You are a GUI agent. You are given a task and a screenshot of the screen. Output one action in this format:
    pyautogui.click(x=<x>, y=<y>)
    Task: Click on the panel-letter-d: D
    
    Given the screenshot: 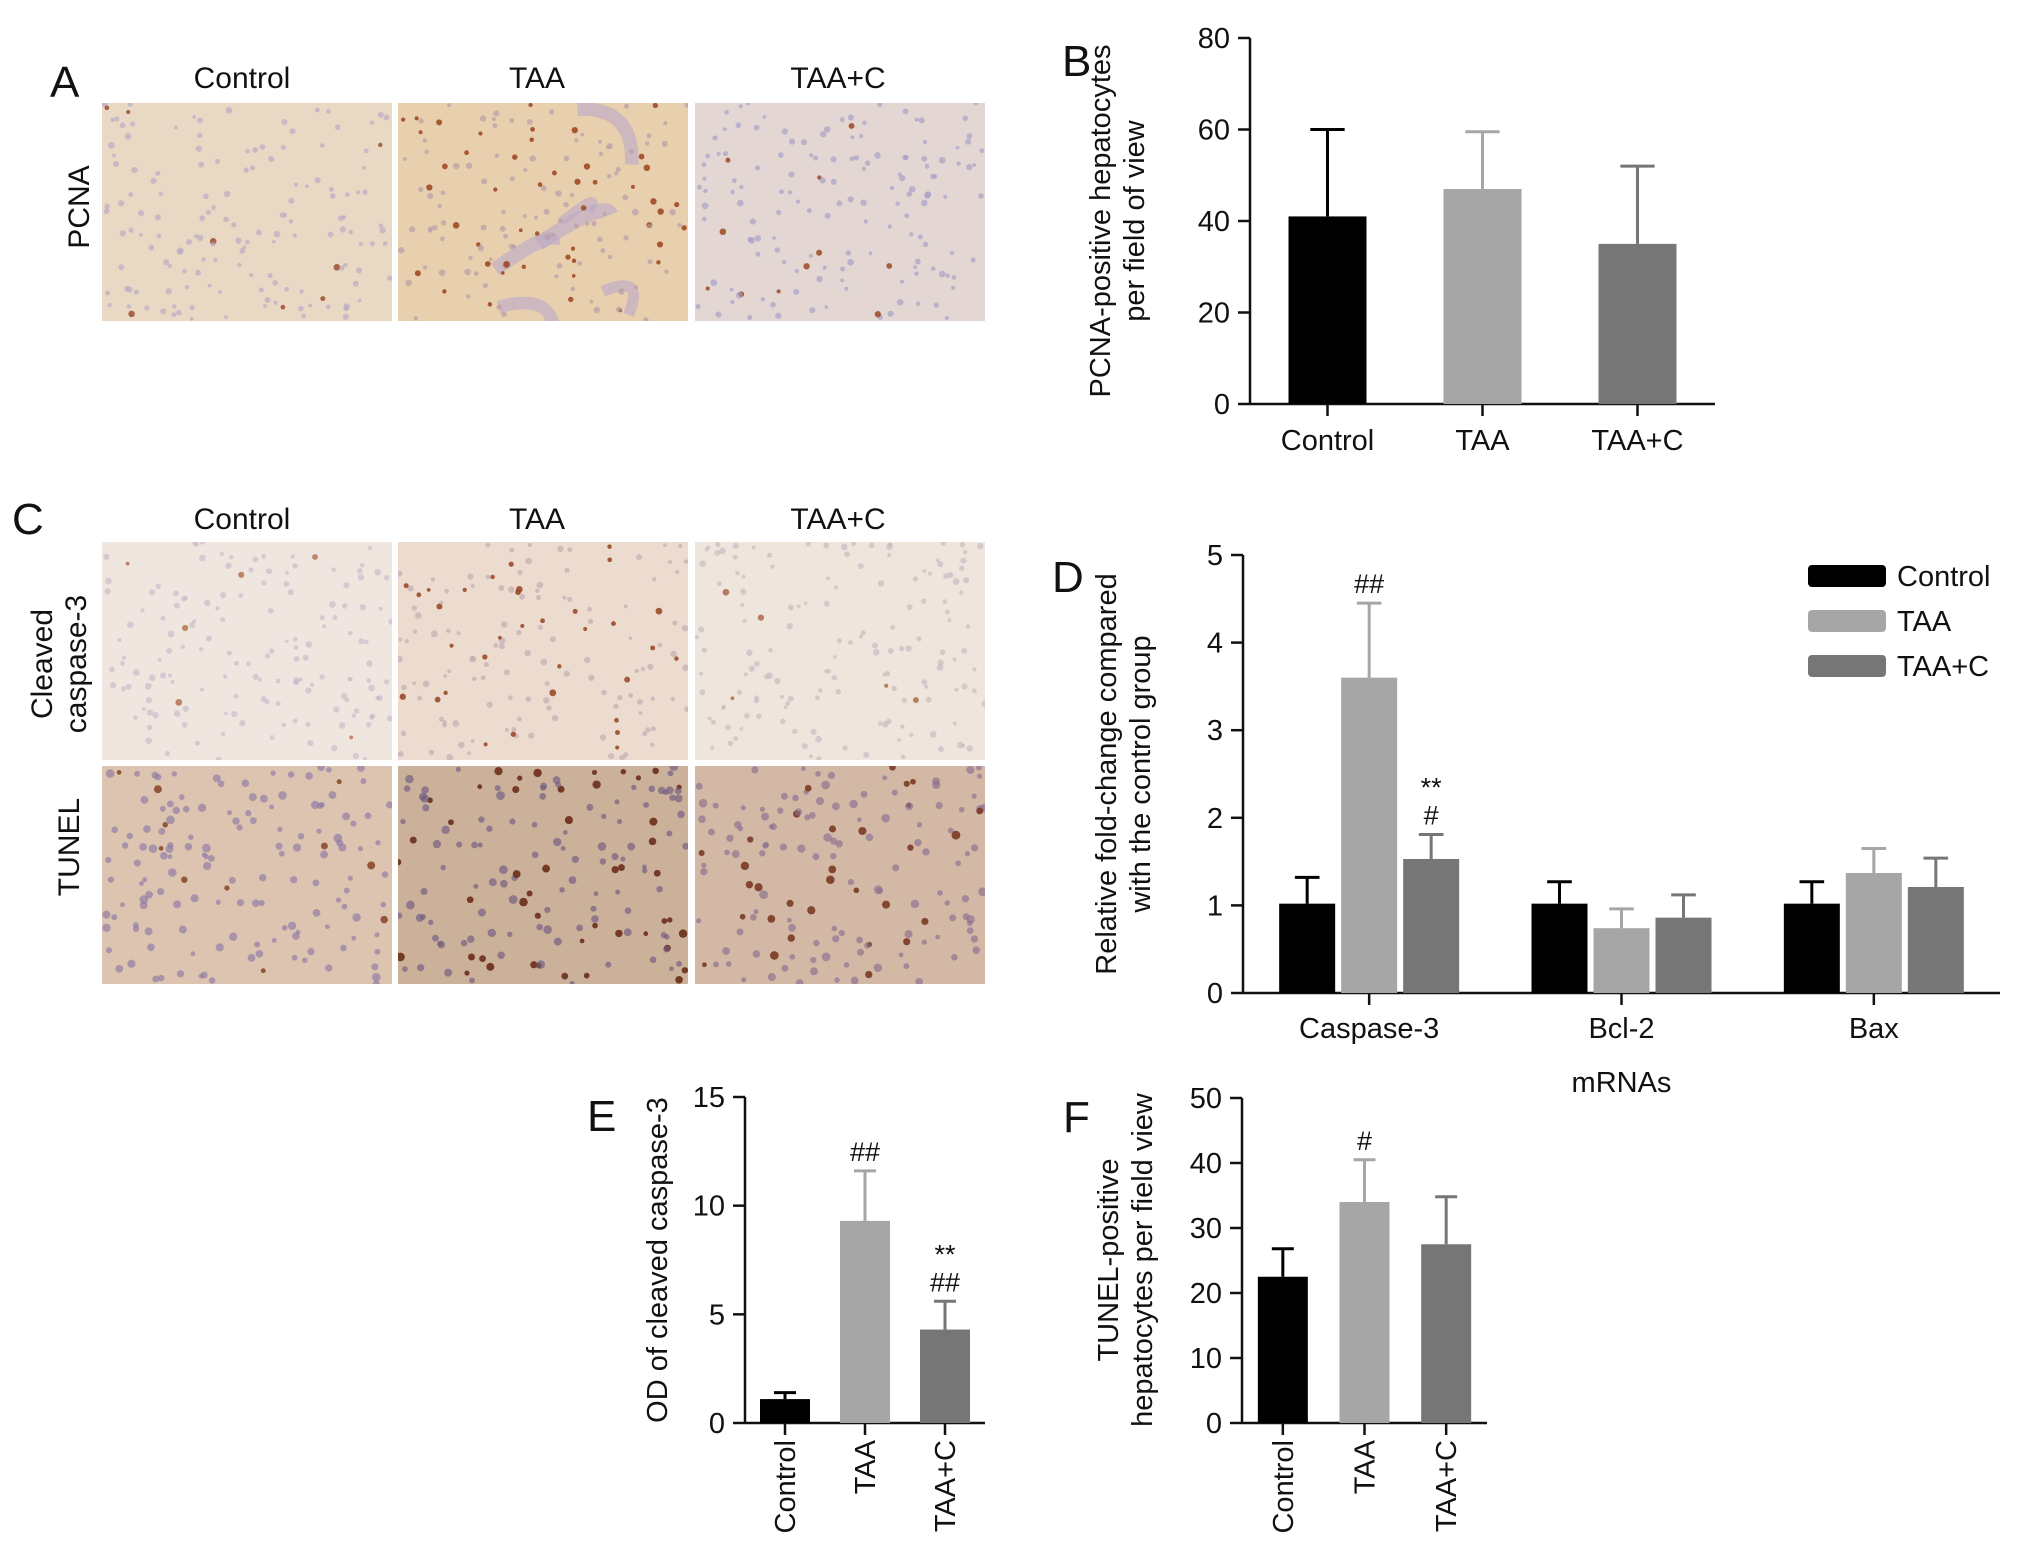 What is the action you would take?
    pyautogui.click(x=1068, y=577)
    